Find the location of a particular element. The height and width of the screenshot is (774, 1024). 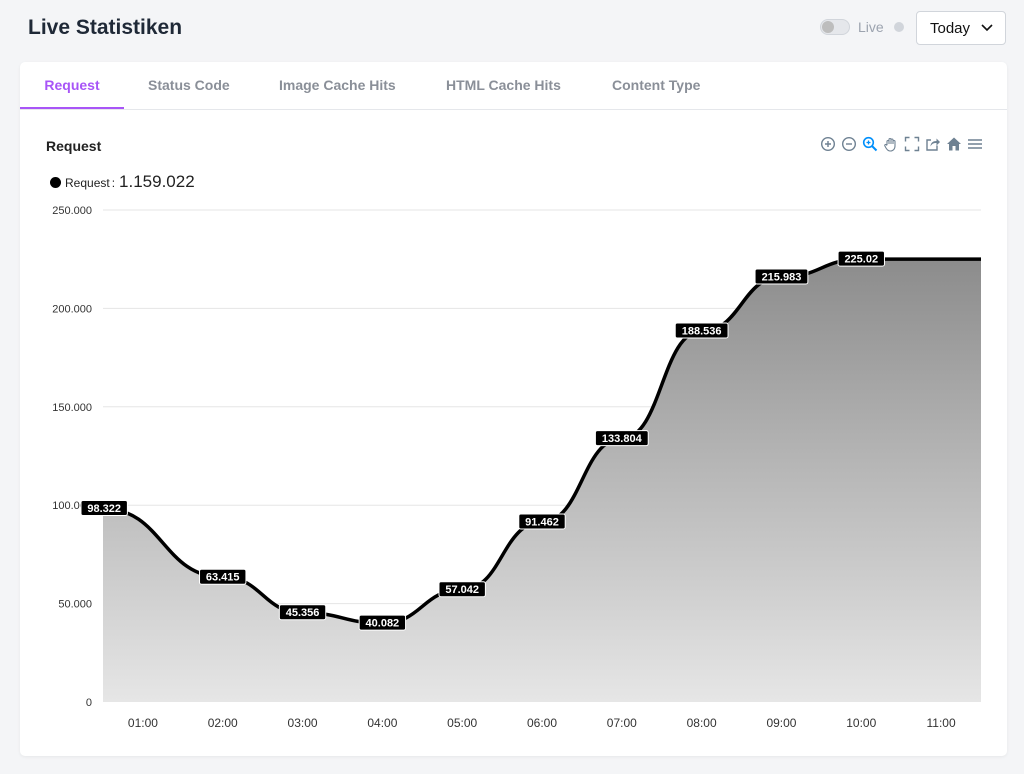

tab-status-code: Status Code is located at coordinates (189, 85).